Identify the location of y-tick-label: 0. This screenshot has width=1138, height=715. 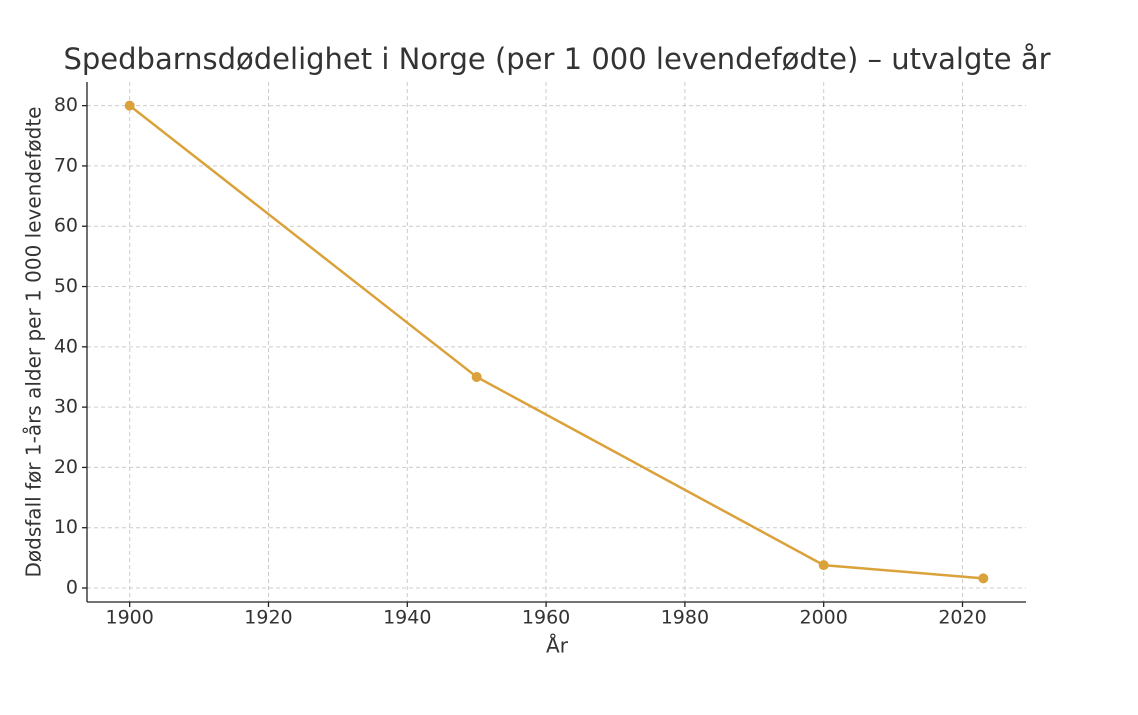
(72, 588).